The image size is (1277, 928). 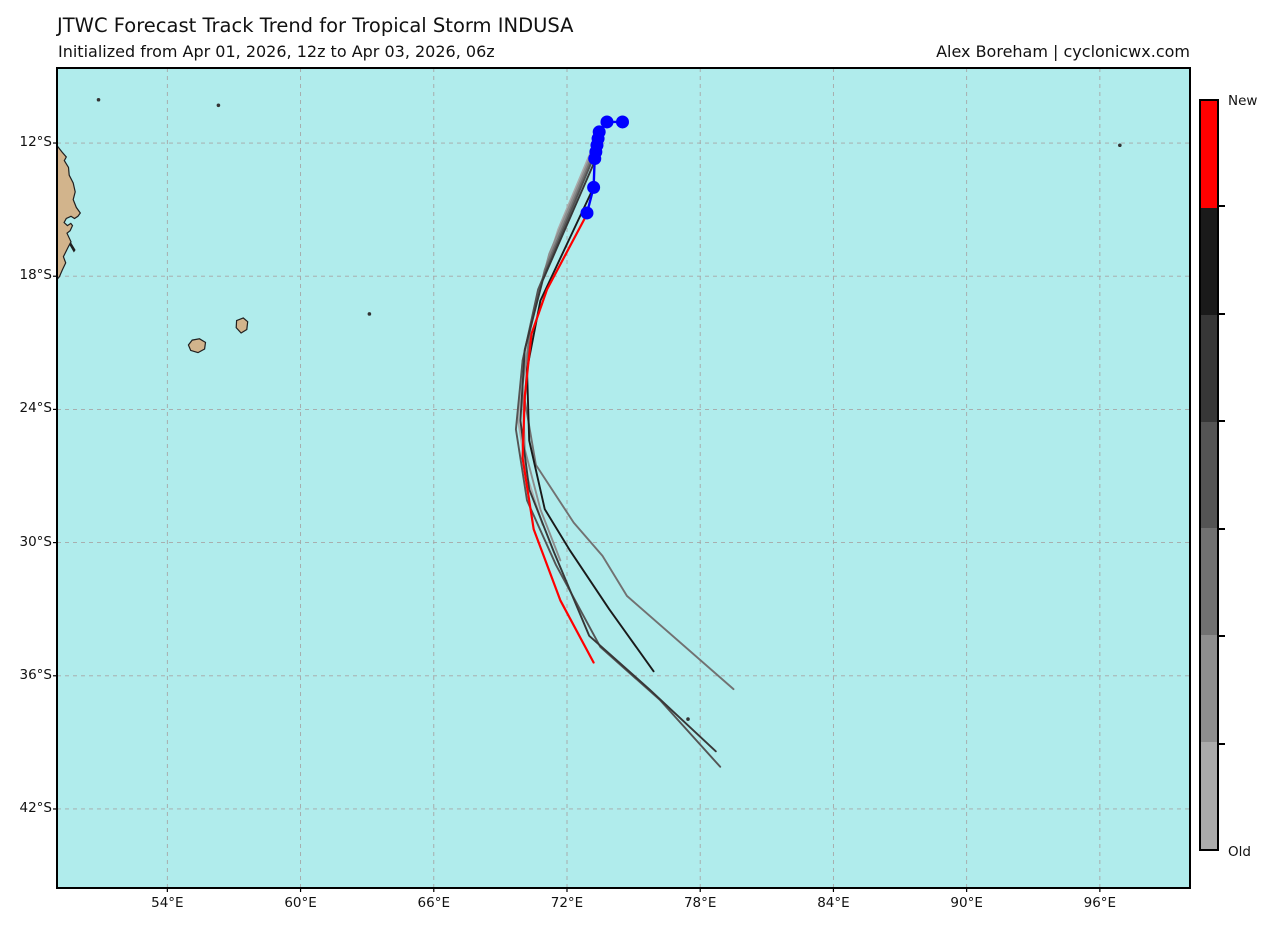 What do you see at coordinates (700, 903) in the screenshot?
I see `x-tick-label: 78°E` at bounding box center [700, 903].